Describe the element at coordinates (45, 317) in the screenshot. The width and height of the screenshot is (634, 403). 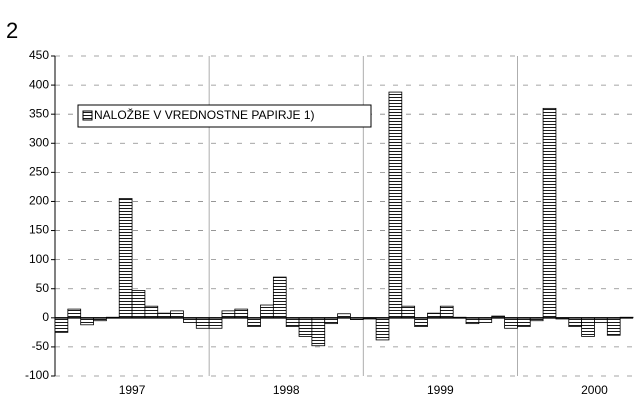
I see `y-tick-label: 0` at that location.